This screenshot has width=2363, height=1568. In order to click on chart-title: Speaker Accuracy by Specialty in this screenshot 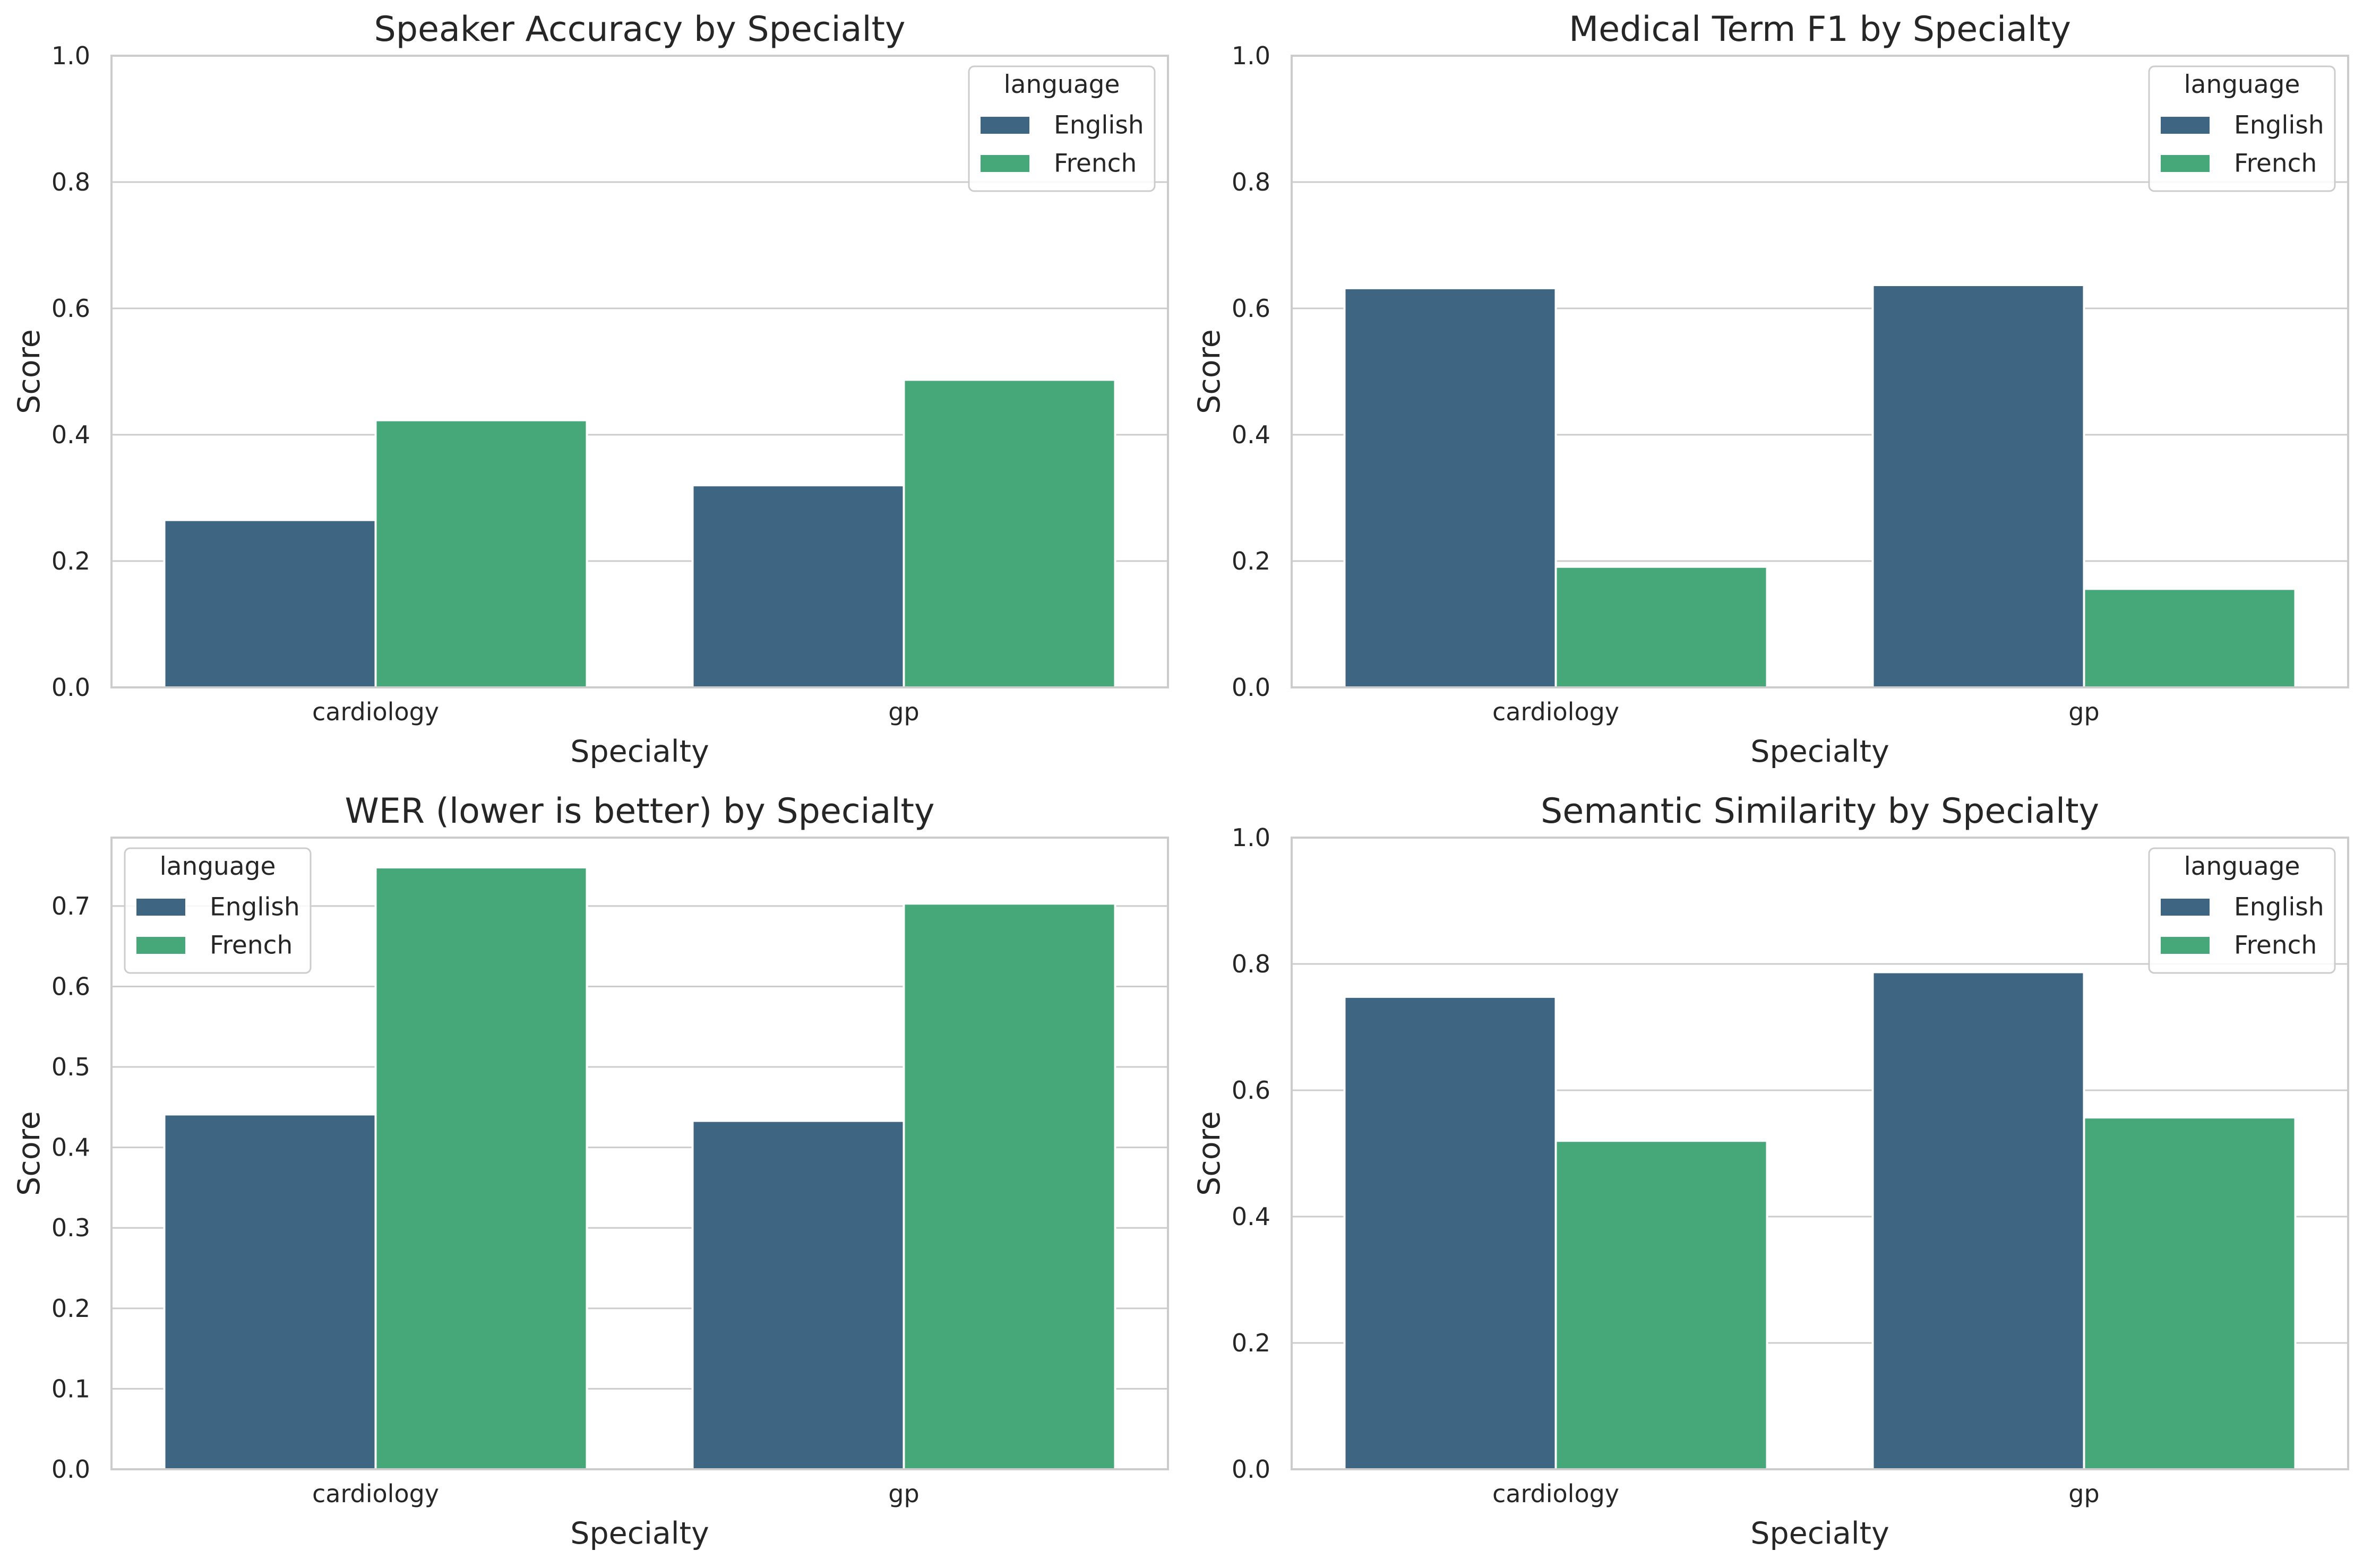, I will do `click(640, 29)`.